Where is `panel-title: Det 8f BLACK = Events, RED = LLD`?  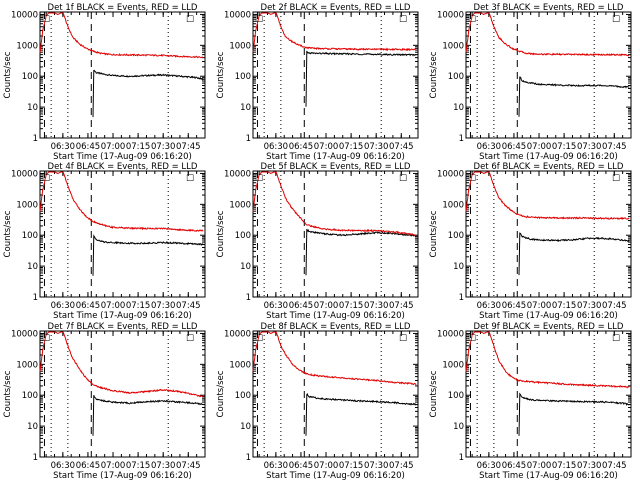 panel-title: Det 8f BLACK = Events, RED = LLD is located at coordinates (336, 327).